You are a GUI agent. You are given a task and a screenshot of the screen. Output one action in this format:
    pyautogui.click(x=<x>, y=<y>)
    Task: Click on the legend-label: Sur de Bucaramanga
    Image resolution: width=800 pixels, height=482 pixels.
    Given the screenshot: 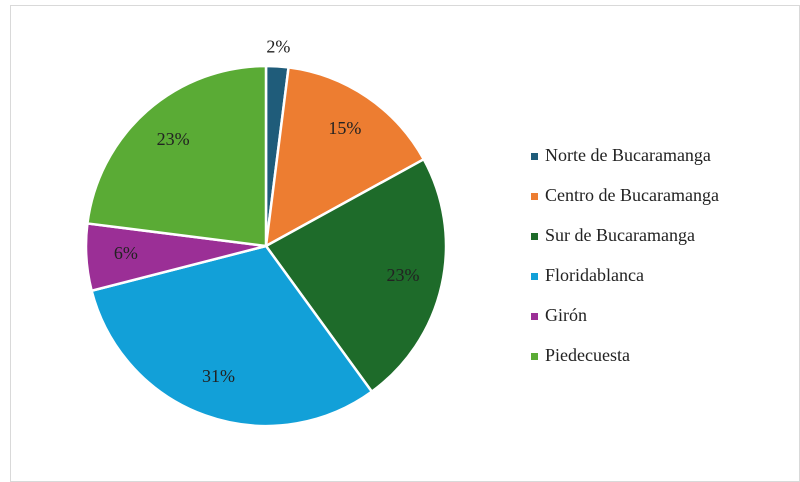 What is the action you would take?
    pyautogui.click(x=620, y=235)
    